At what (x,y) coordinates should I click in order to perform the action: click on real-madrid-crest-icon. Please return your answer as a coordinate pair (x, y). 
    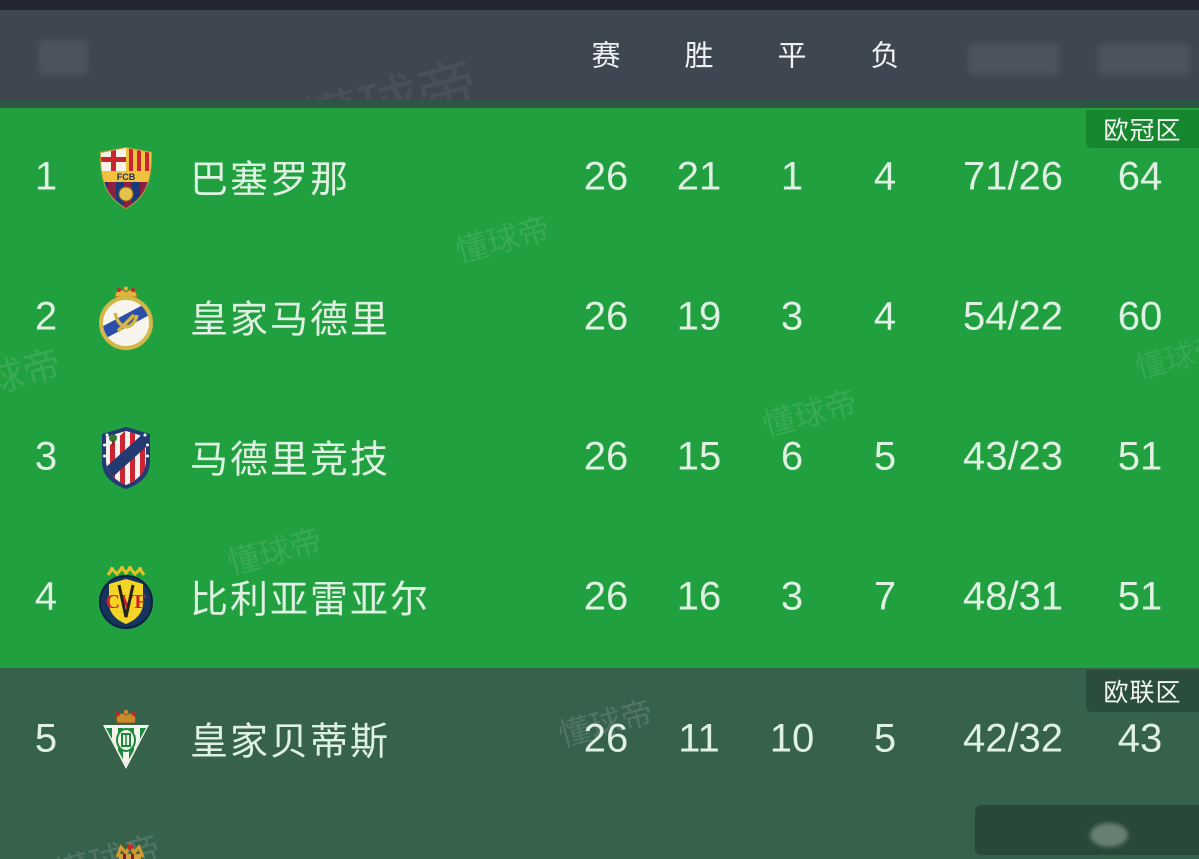
    Looking at the image, I should click on (126, 318).